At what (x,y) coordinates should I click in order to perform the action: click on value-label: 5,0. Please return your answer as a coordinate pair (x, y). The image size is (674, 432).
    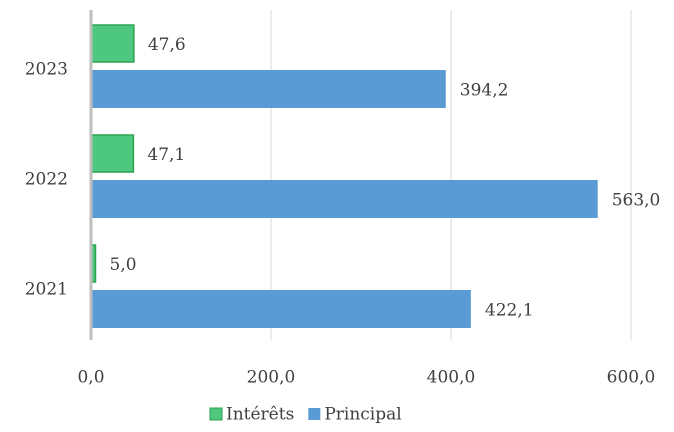
    Looking at the image, I should click on (123, 265).